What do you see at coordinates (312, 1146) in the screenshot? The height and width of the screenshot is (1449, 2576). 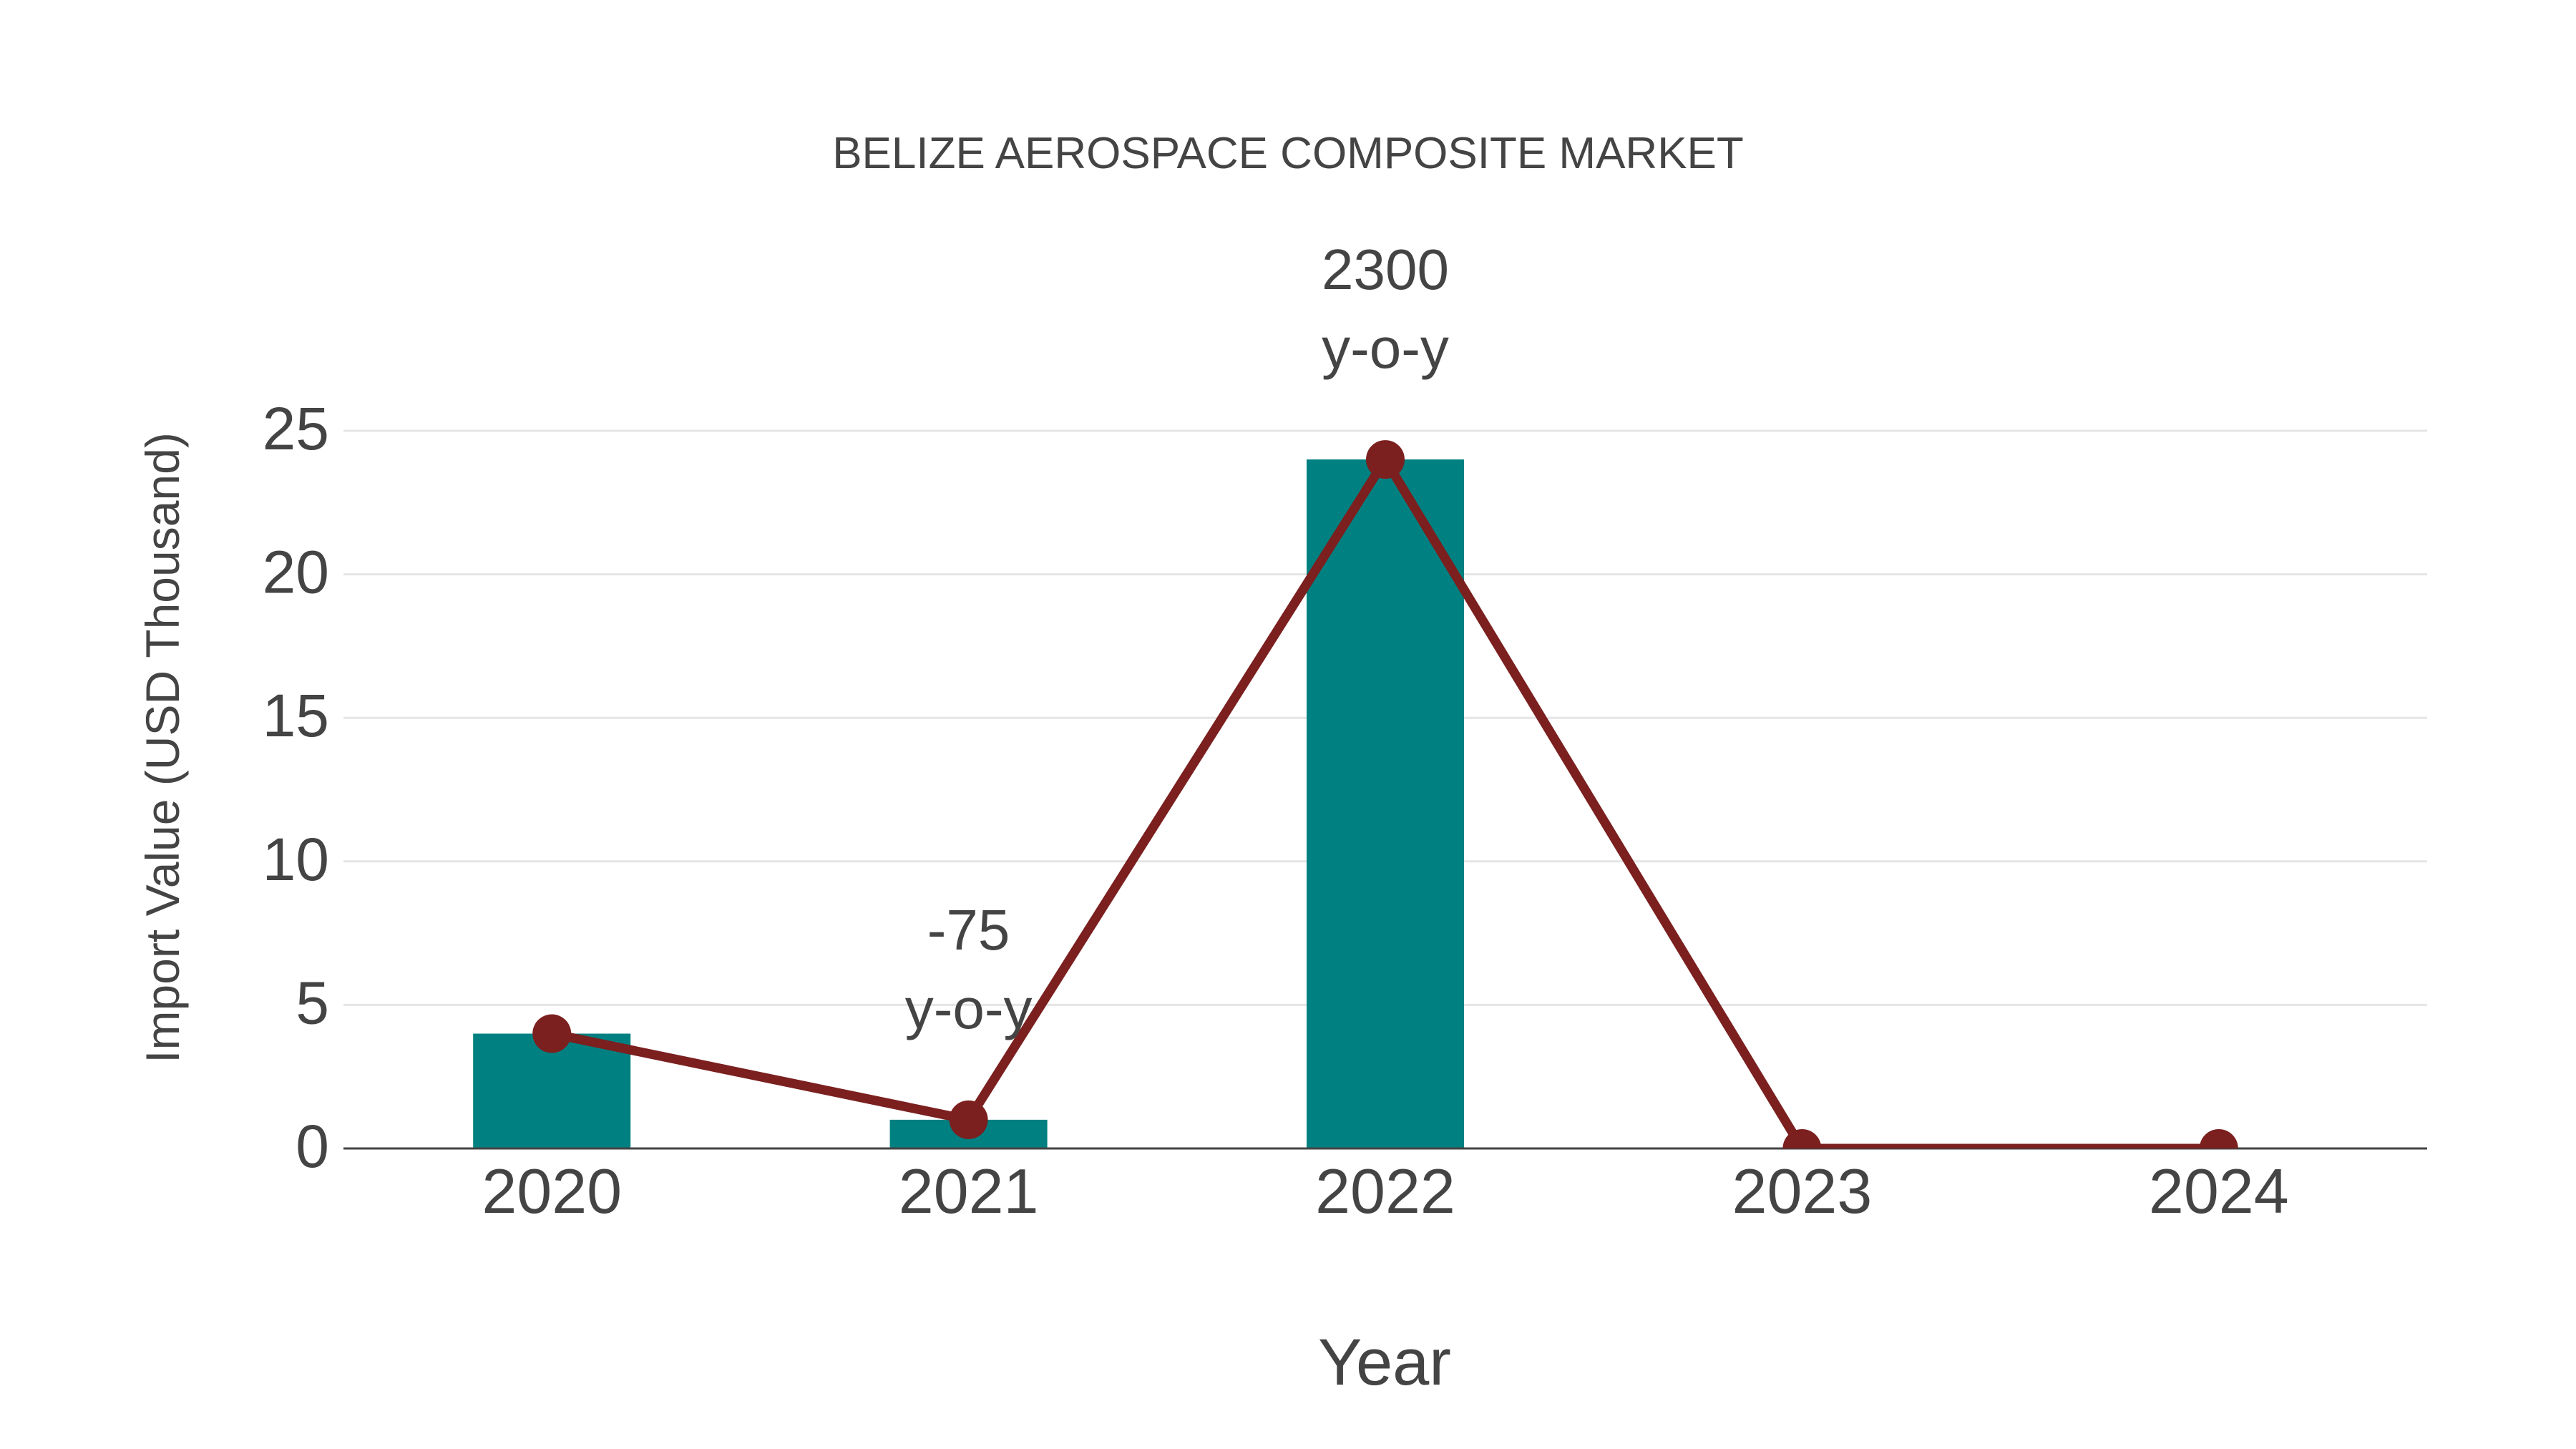 I see `y-tick-label: 0` at bounding box center [312, 1146].